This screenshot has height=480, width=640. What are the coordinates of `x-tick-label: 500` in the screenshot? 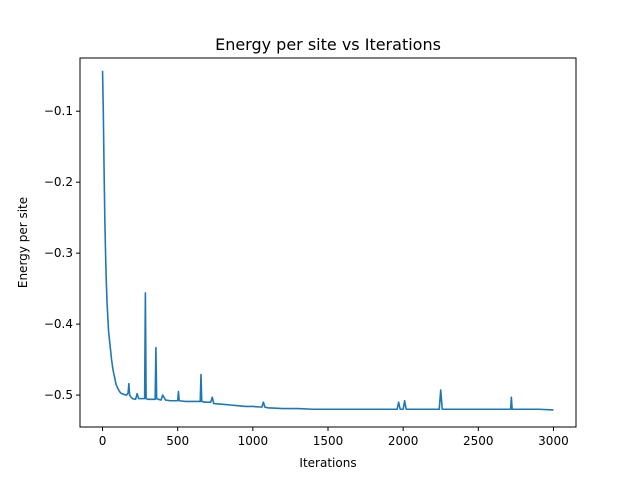 It's located at (177, 441).